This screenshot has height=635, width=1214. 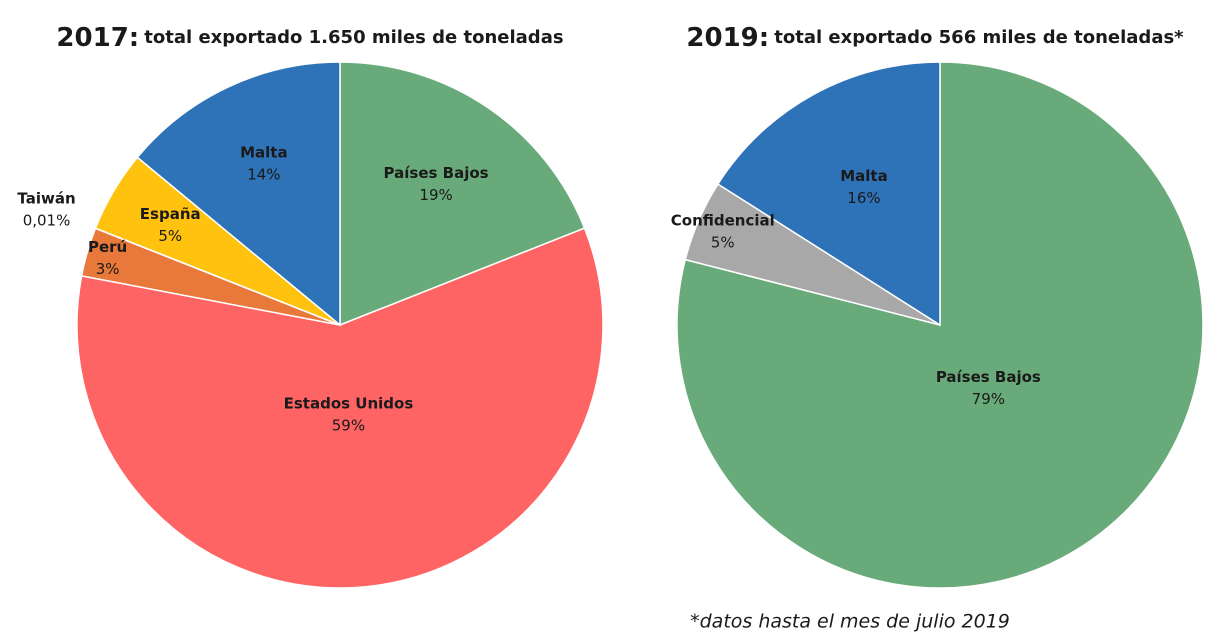 I want to click on slice-value: 3%, so click(x=108, y=269).